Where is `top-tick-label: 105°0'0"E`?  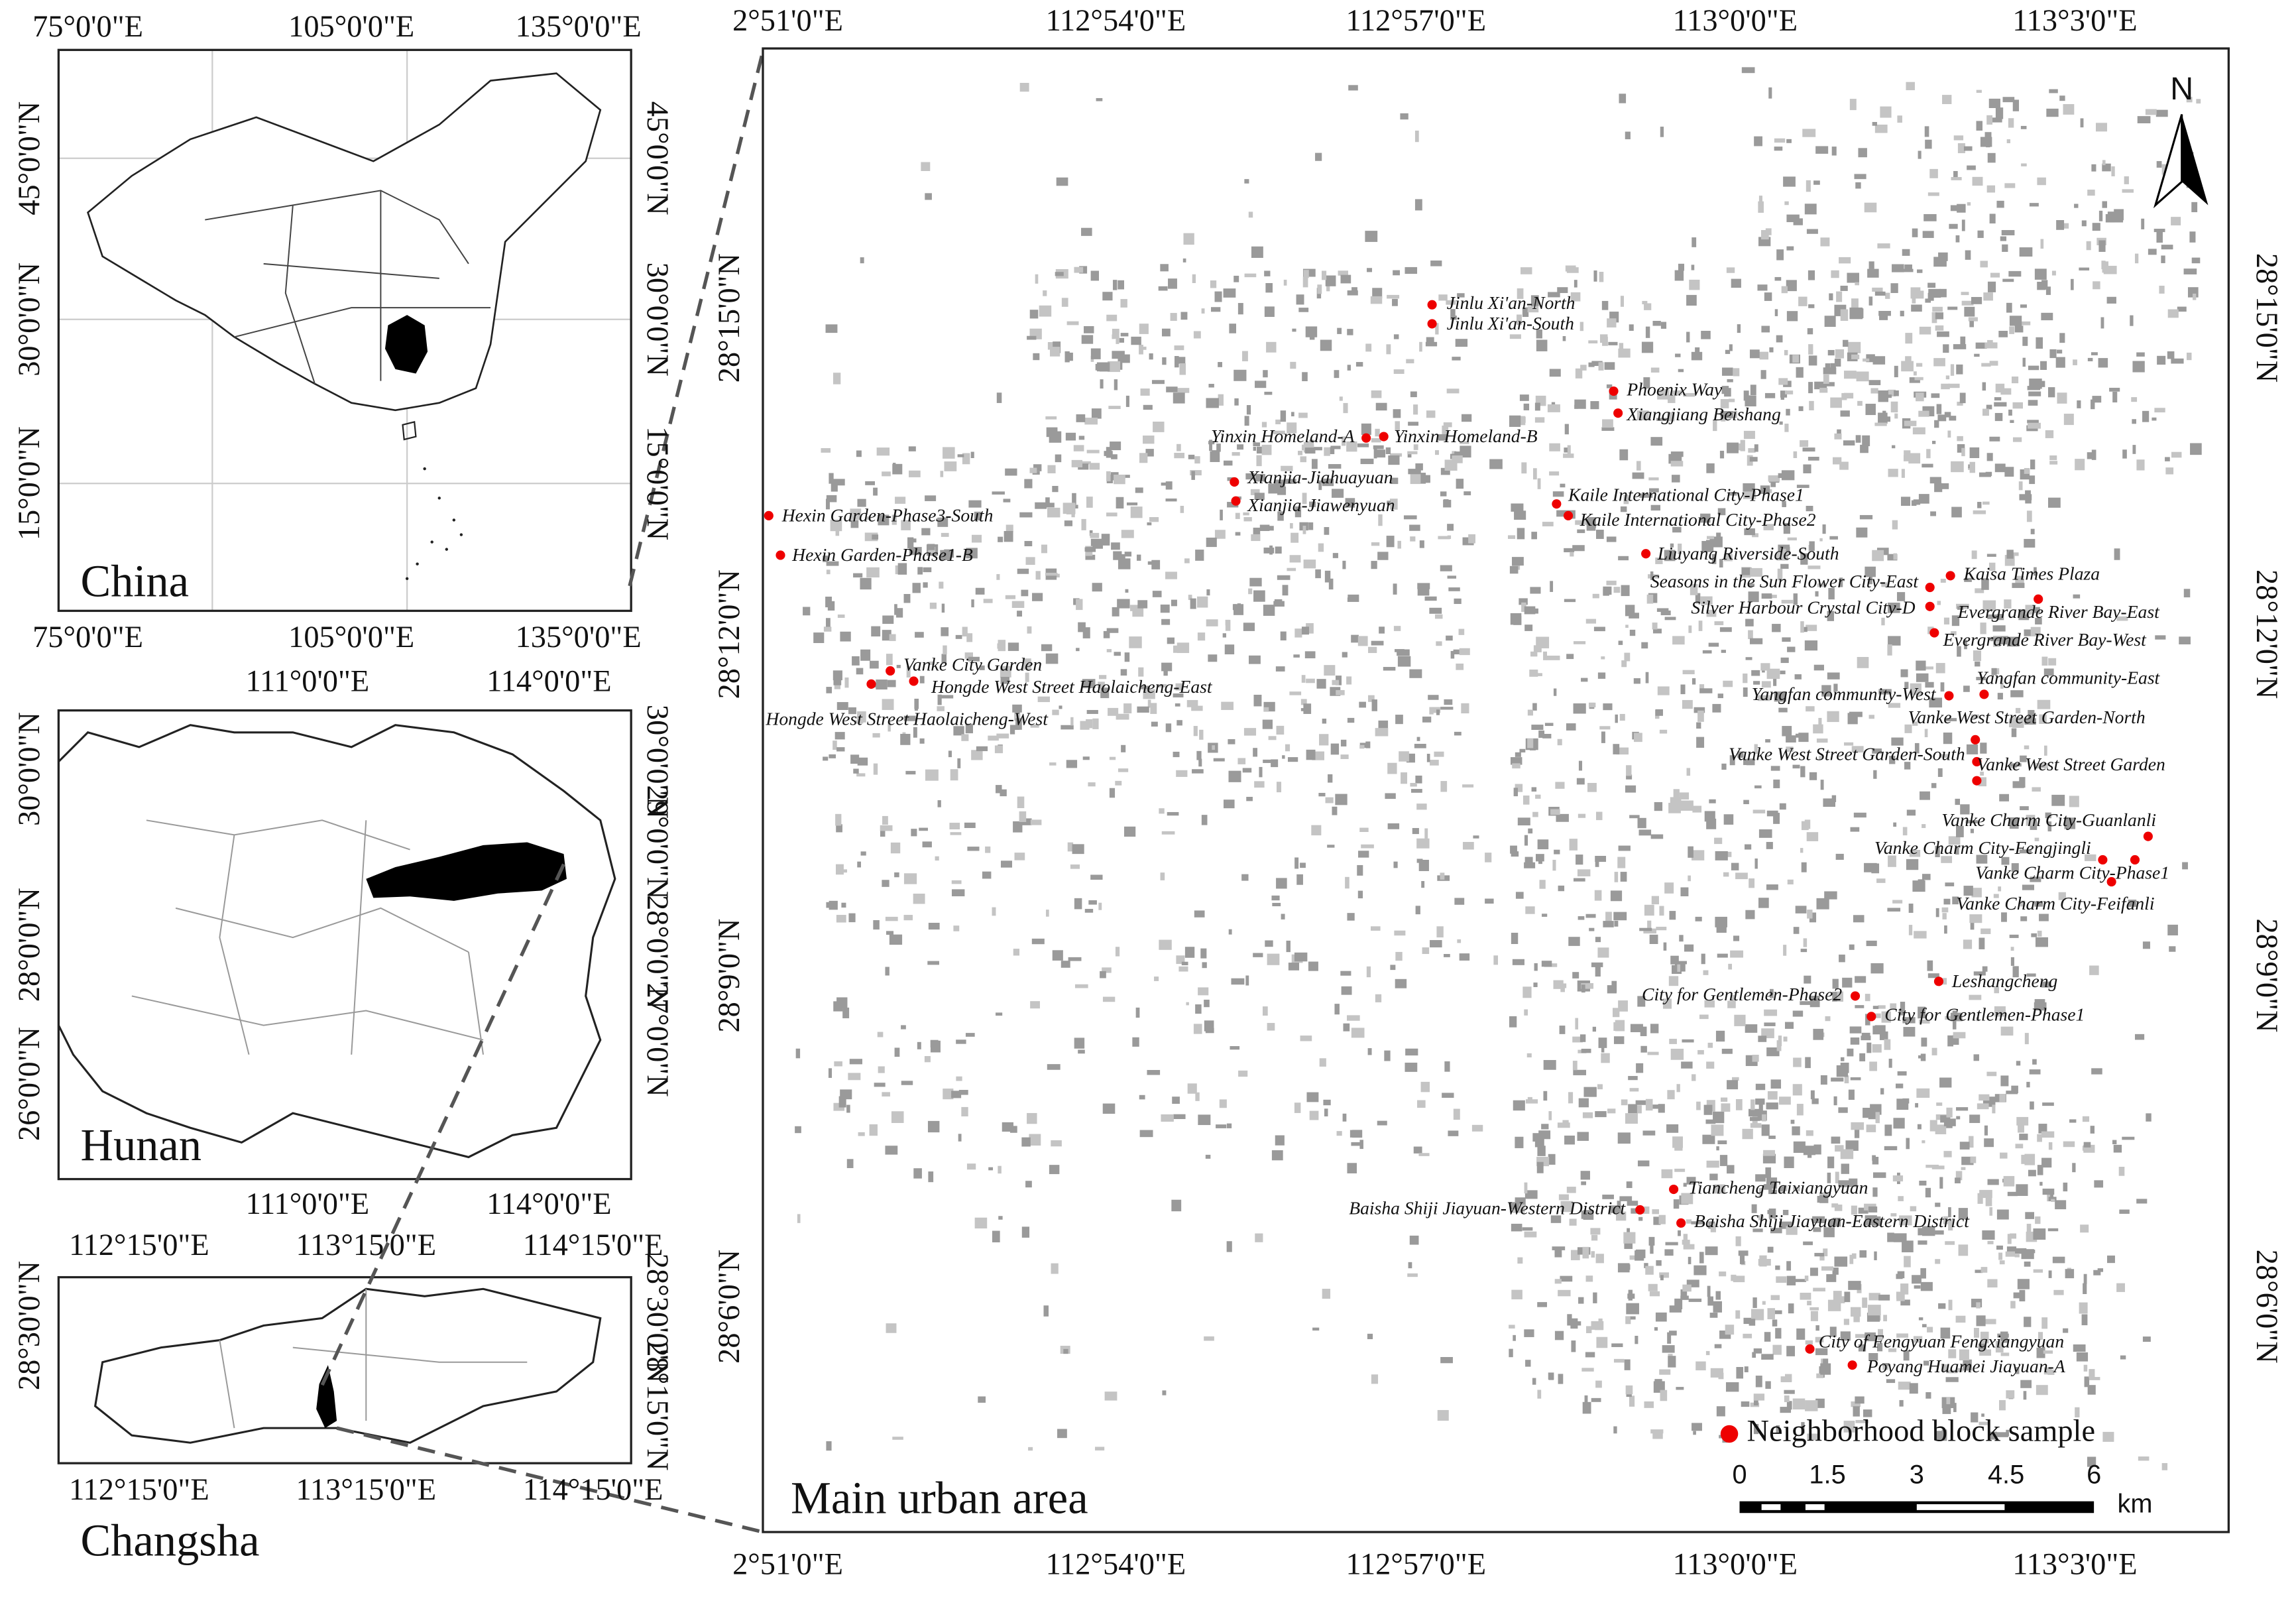 top-tick-label: 105°0'0"E is located at coordinates (351, 27).